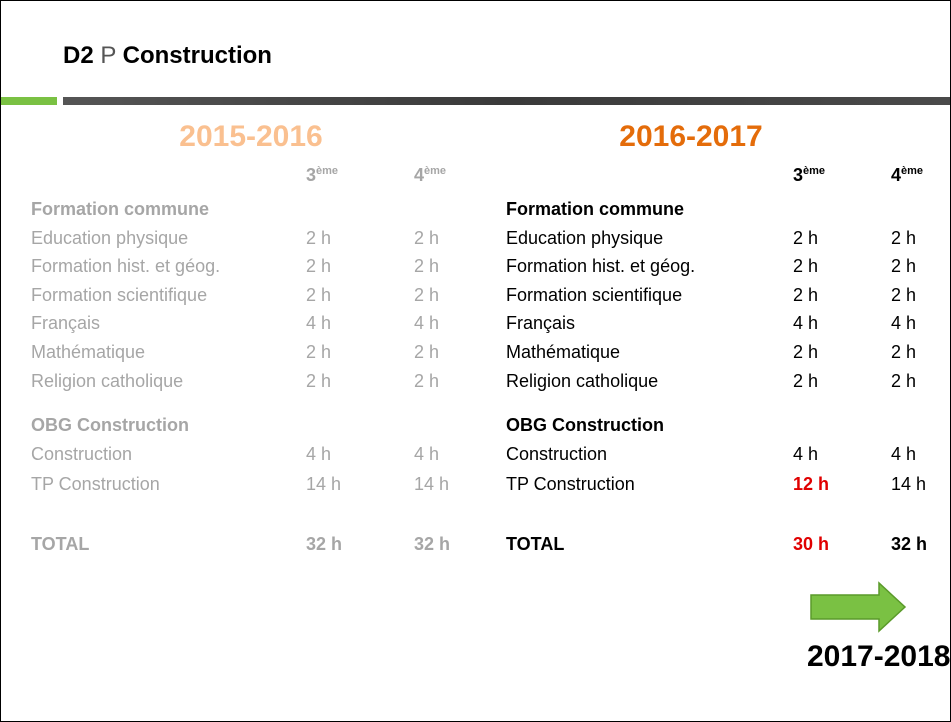 This screenshot has width=951, height=722. Describe the element at coordinates (29, 101) in the screenshot. I see `accent-bar` at that location.